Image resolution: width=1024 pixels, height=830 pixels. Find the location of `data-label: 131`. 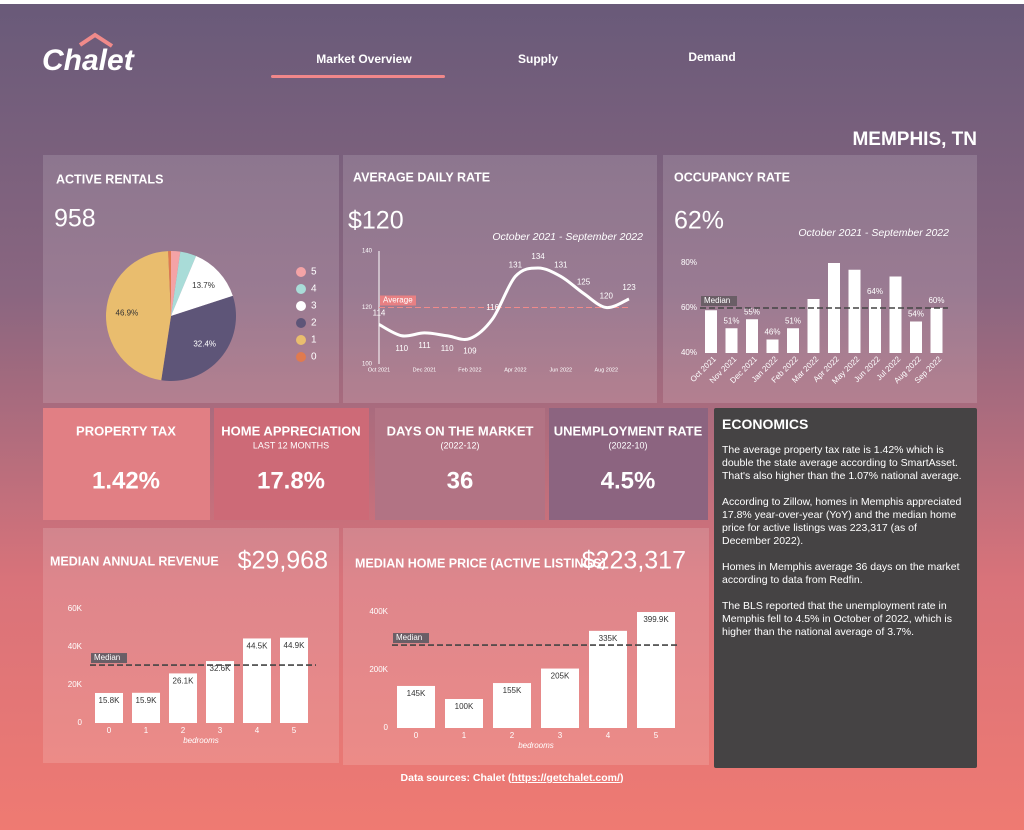

data-label: 131 is located at coordinates (561, 265).